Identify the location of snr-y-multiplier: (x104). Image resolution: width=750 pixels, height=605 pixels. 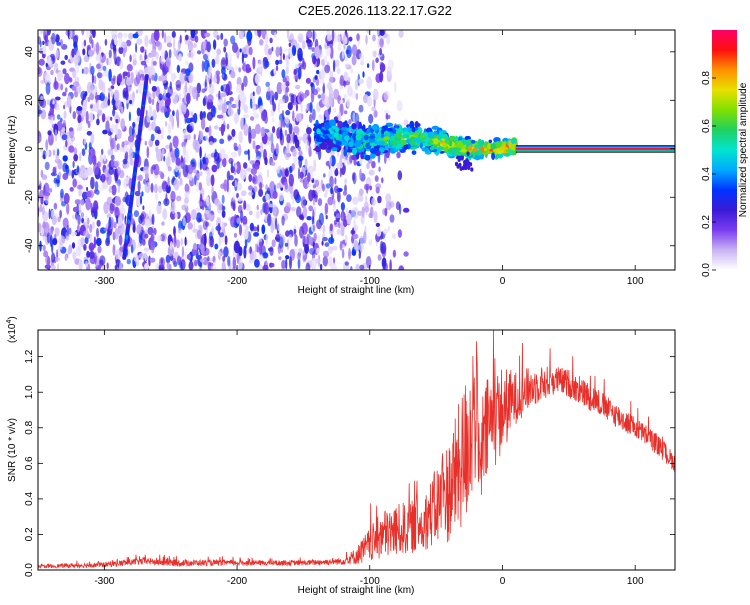
(12, 329).